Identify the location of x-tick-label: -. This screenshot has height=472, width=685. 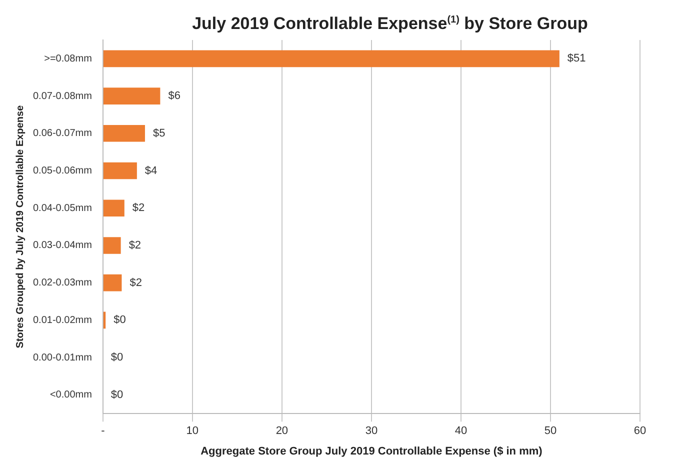
(103, 431).